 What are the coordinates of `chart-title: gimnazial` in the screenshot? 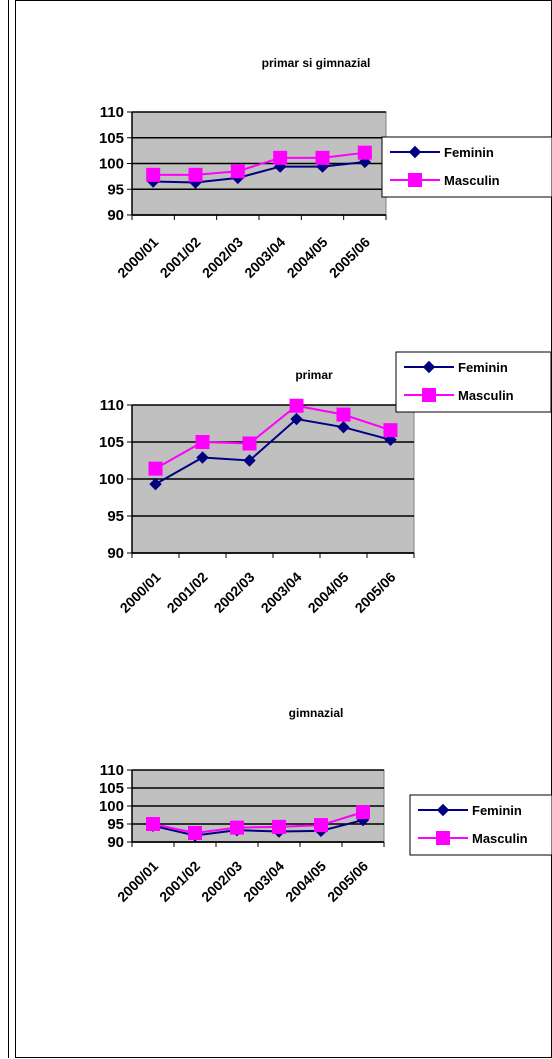 It's located at (316, 713).